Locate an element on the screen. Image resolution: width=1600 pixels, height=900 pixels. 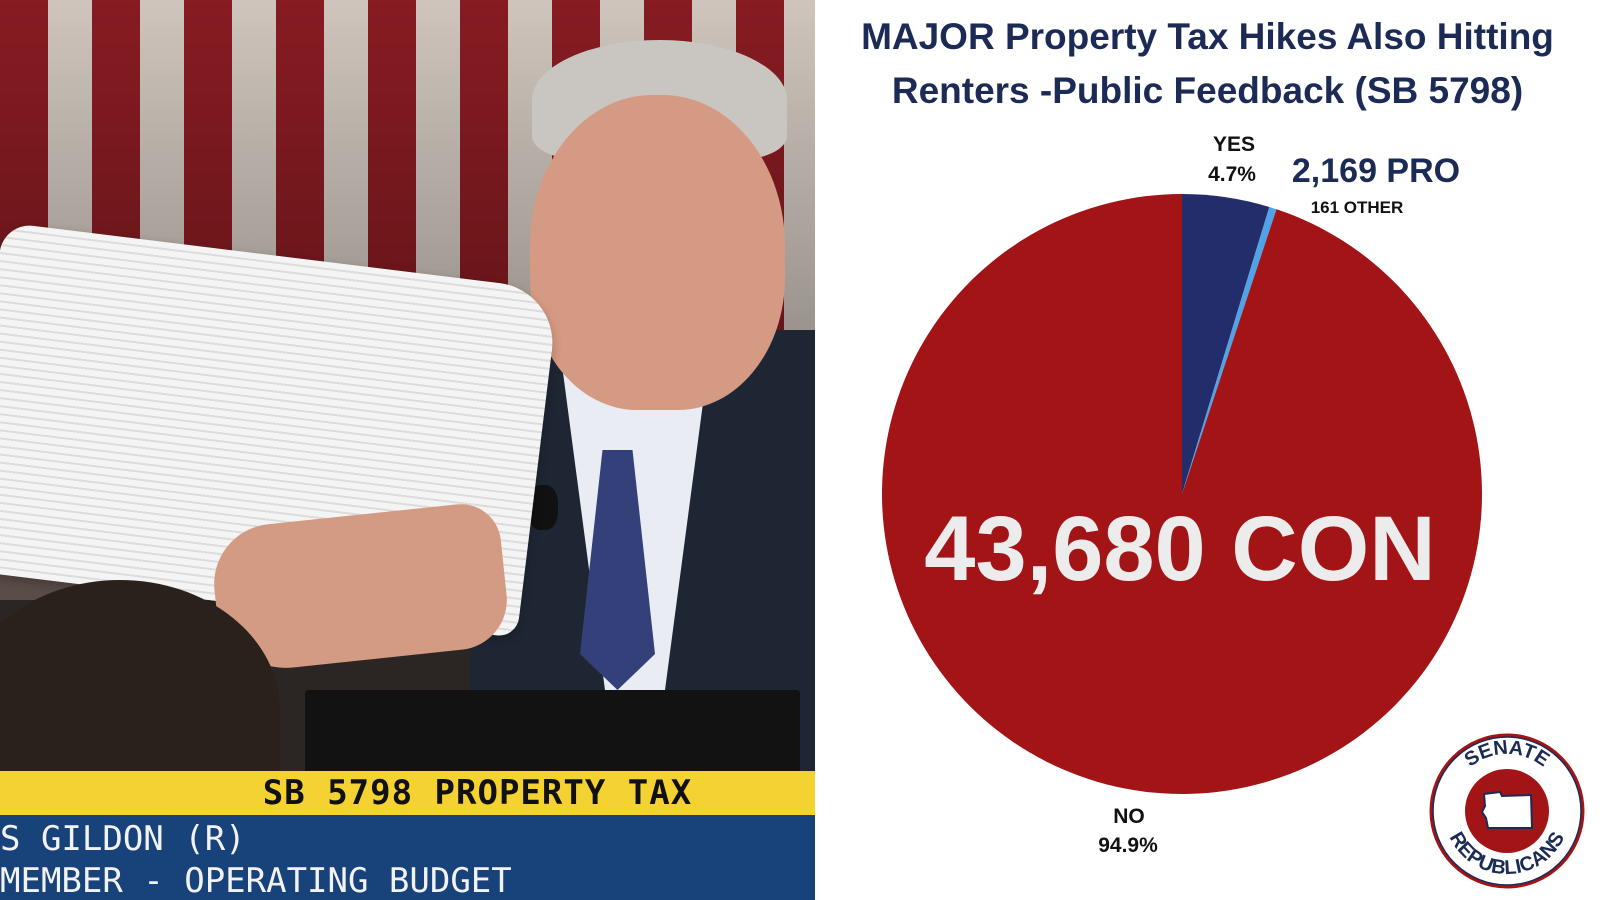
pie-slice-other is located at coordinates (1229, 350).